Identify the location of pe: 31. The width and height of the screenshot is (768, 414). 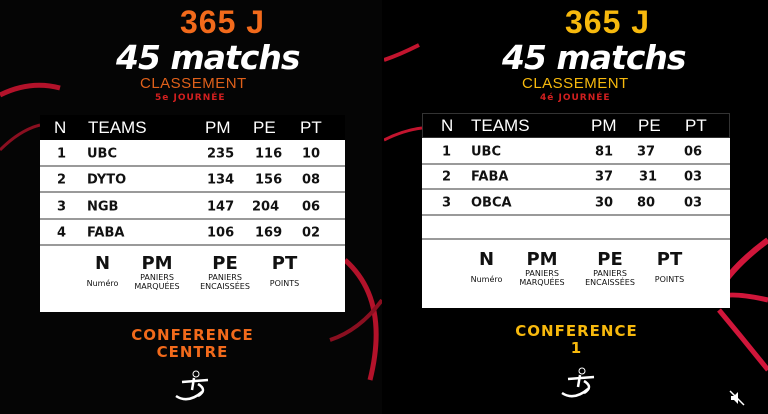
(648, 177).